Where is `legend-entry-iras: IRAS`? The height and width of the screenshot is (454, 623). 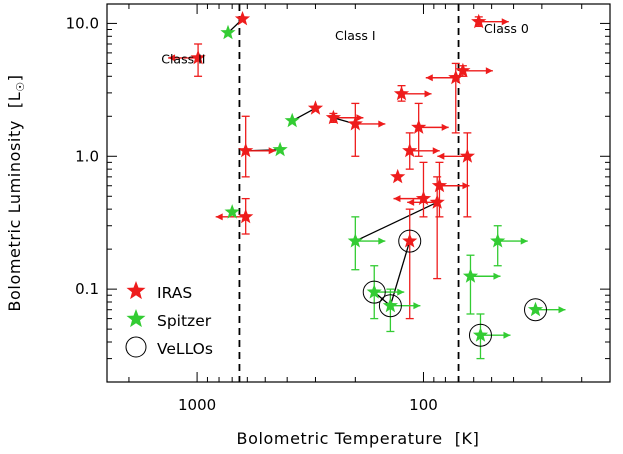
legend-entry-iras: IRAS is located at coordinates (159, 291).